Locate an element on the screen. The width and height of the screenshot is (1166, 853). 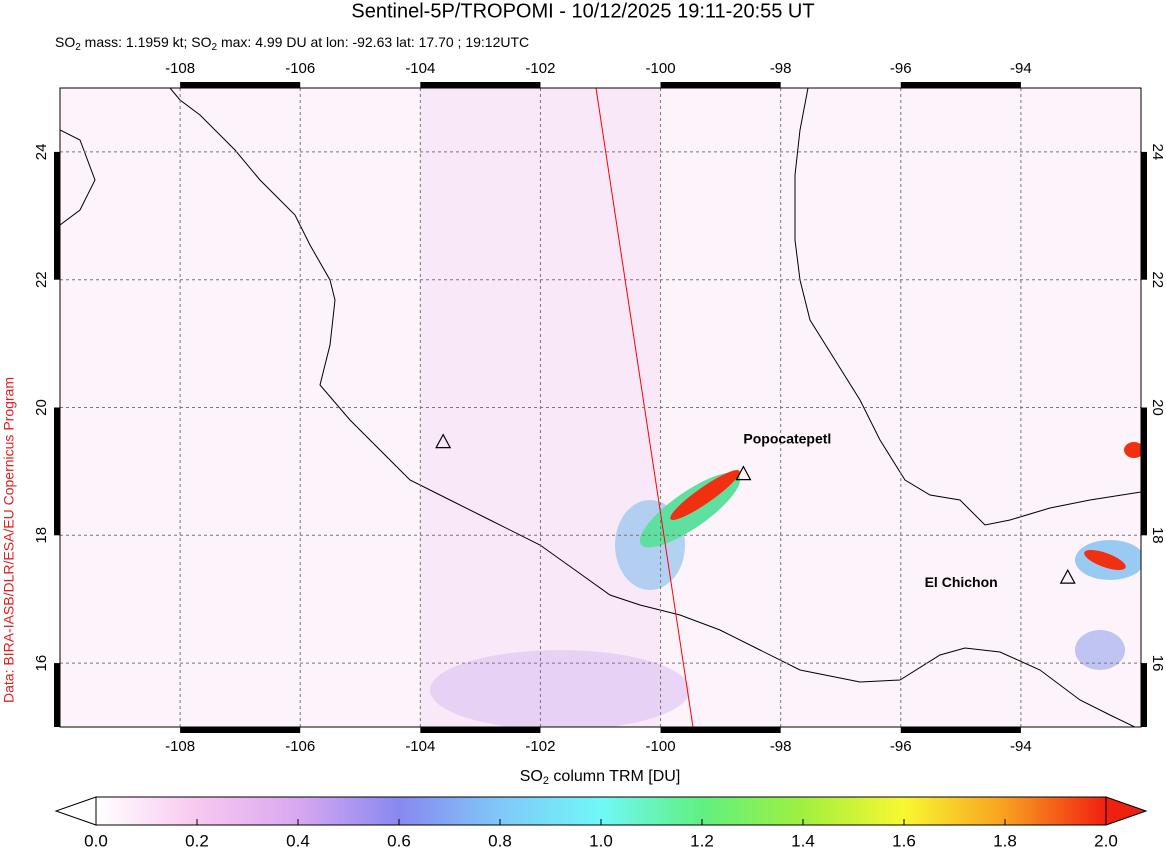
x-tick-label-top: -96 is located at coordinates (901, 68).